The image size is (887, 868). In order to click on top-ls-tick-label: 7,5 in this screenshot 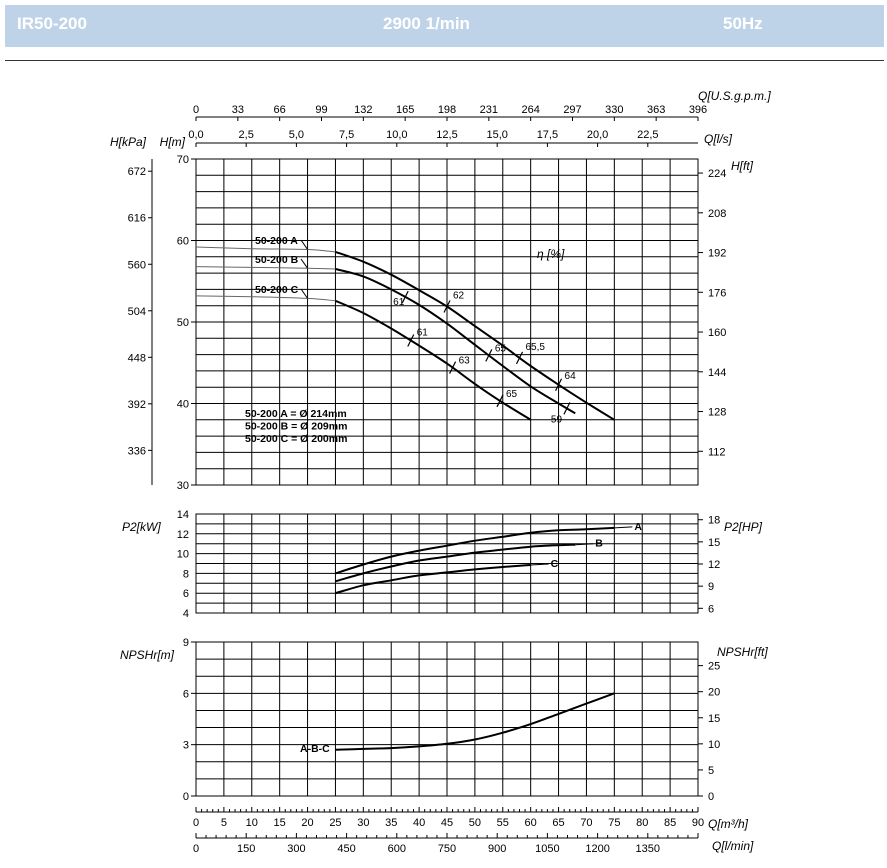, I will do `click(346, 135)`.